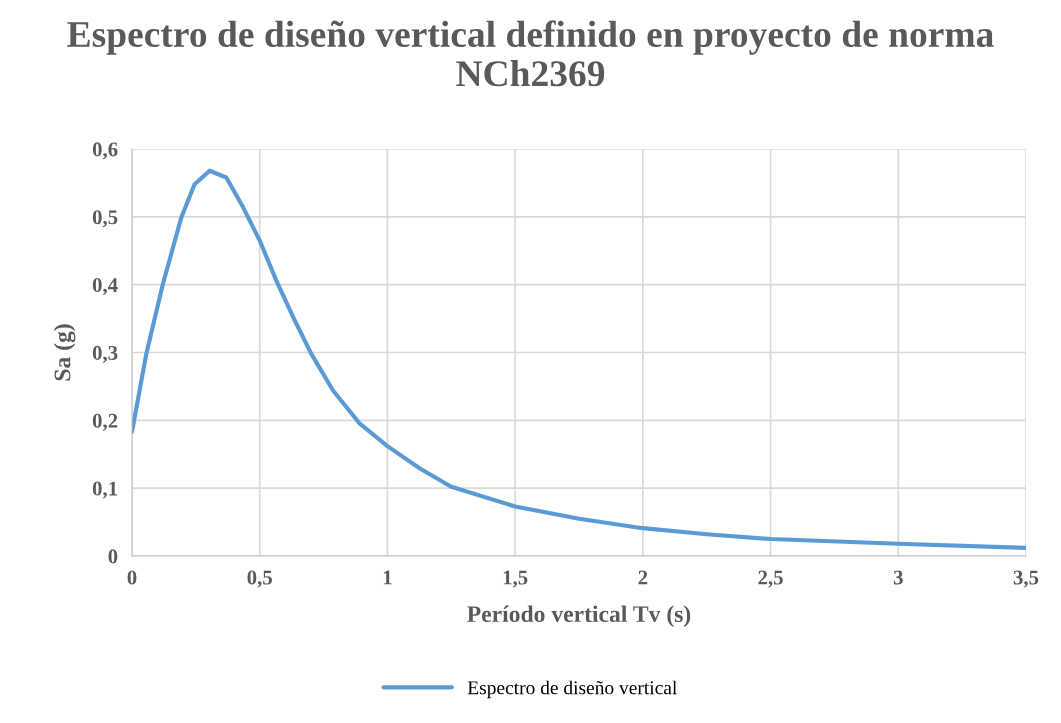 This screenshot has height=723, width=1061. What do you see at coordinates (579, 616) in the screenshot?
I see `x-axis-title: Período vertical Tv (s)` at bounding box center [579, 616].